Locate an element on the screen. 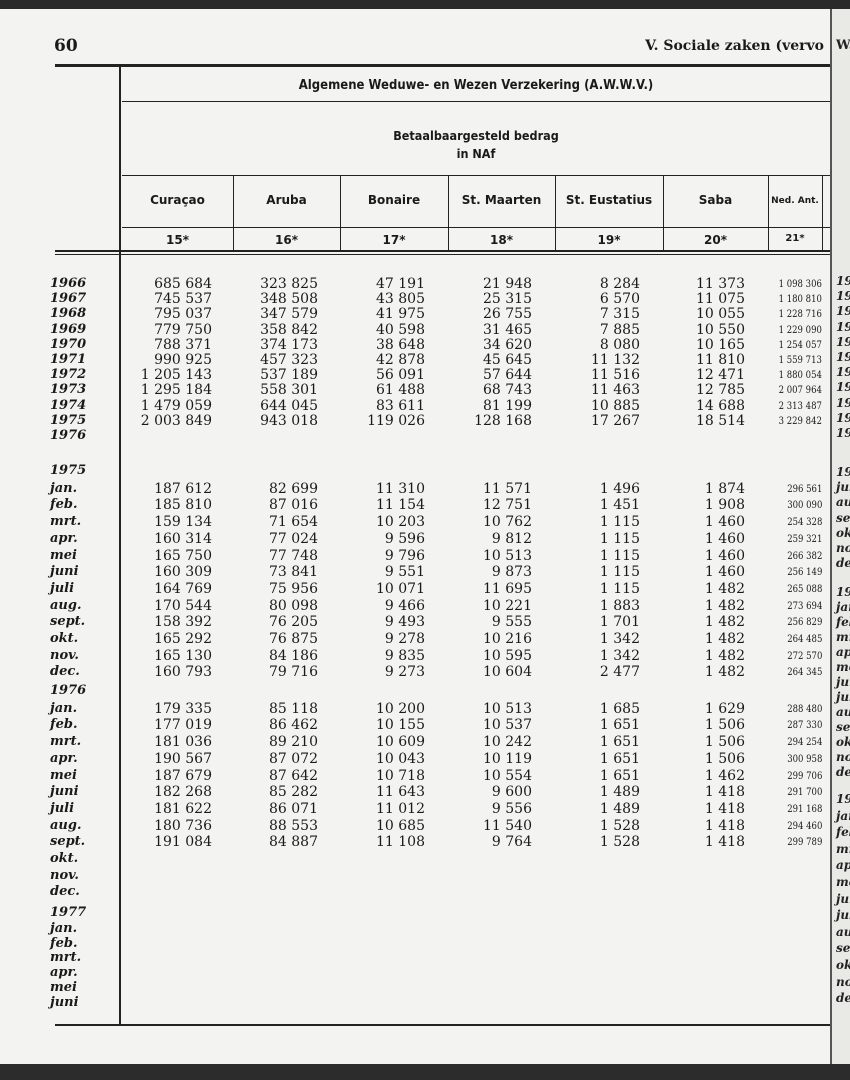 The height and width of the screenshot is (1080, 850). table-bottom-rule is located at coordinates (442, 1025).